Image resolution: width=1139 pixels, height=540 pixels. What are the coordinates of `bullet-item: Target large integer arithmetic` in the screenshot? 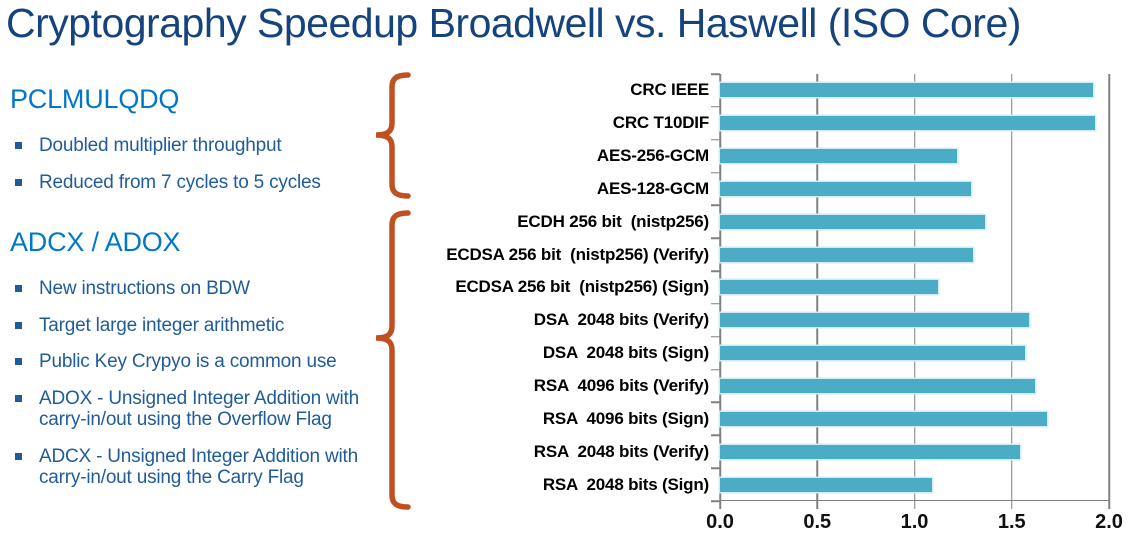 It's located at (191, 326).